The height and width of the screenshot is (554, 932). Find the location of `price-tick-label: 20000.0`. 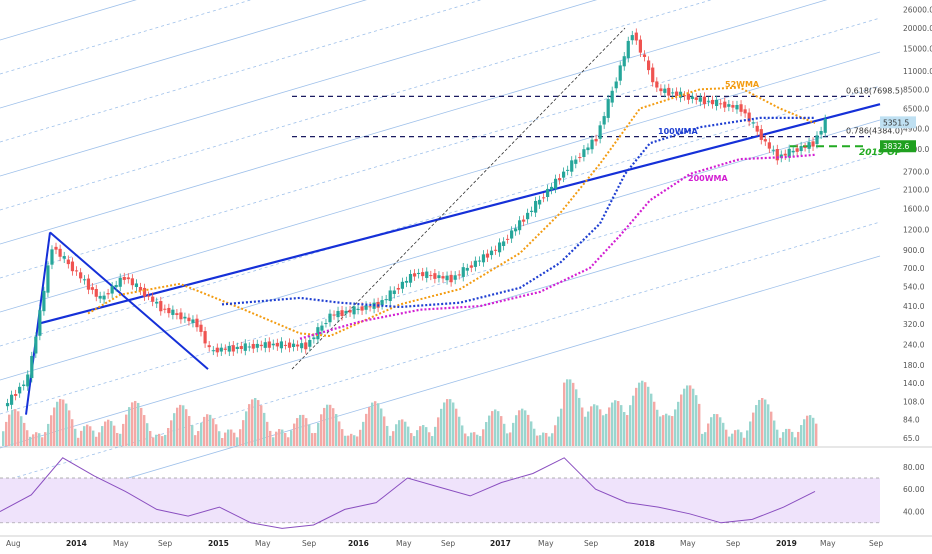

price-tick-label: 20000.0 is located at coordinates (917, 28).